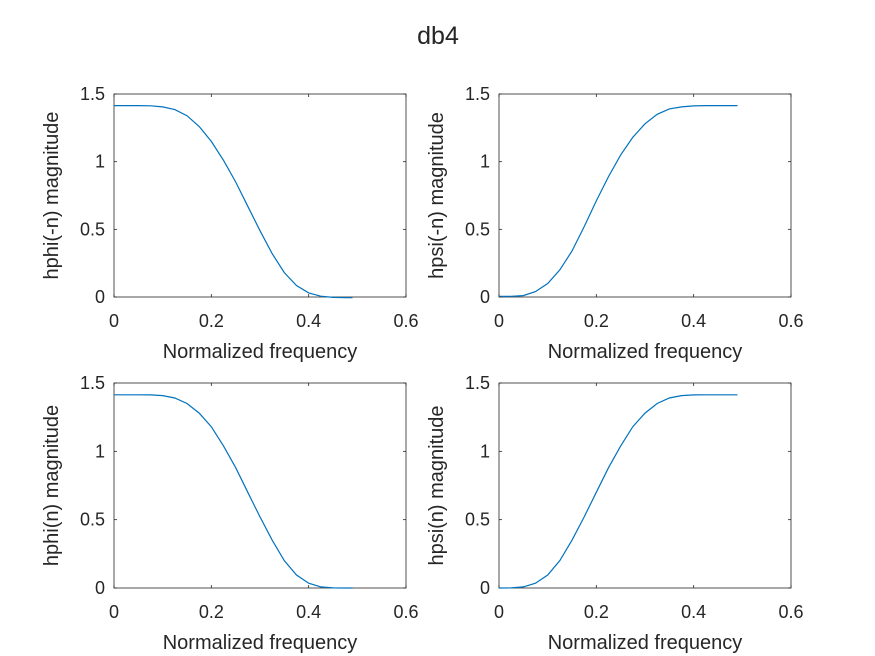 Image resolution: width=875 pixels, height=656 pixels. What do you see at coordinates (52, 485) in the screenshot?
I see `y-axis-label: hphi(n) magnitude` at bounding box center [52, 485].